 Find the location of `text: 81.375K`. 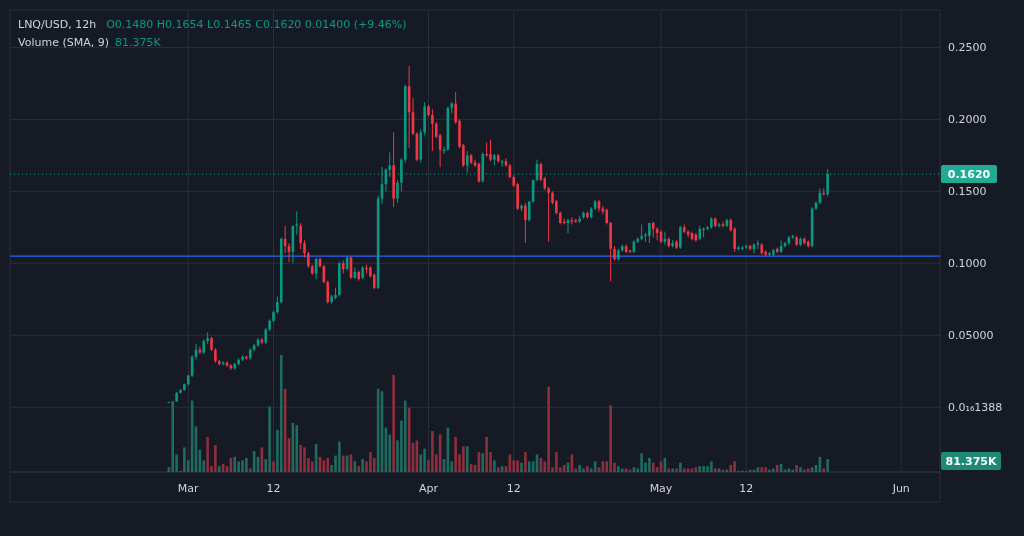

text: 81.375K is located at coordinates (971, 461).